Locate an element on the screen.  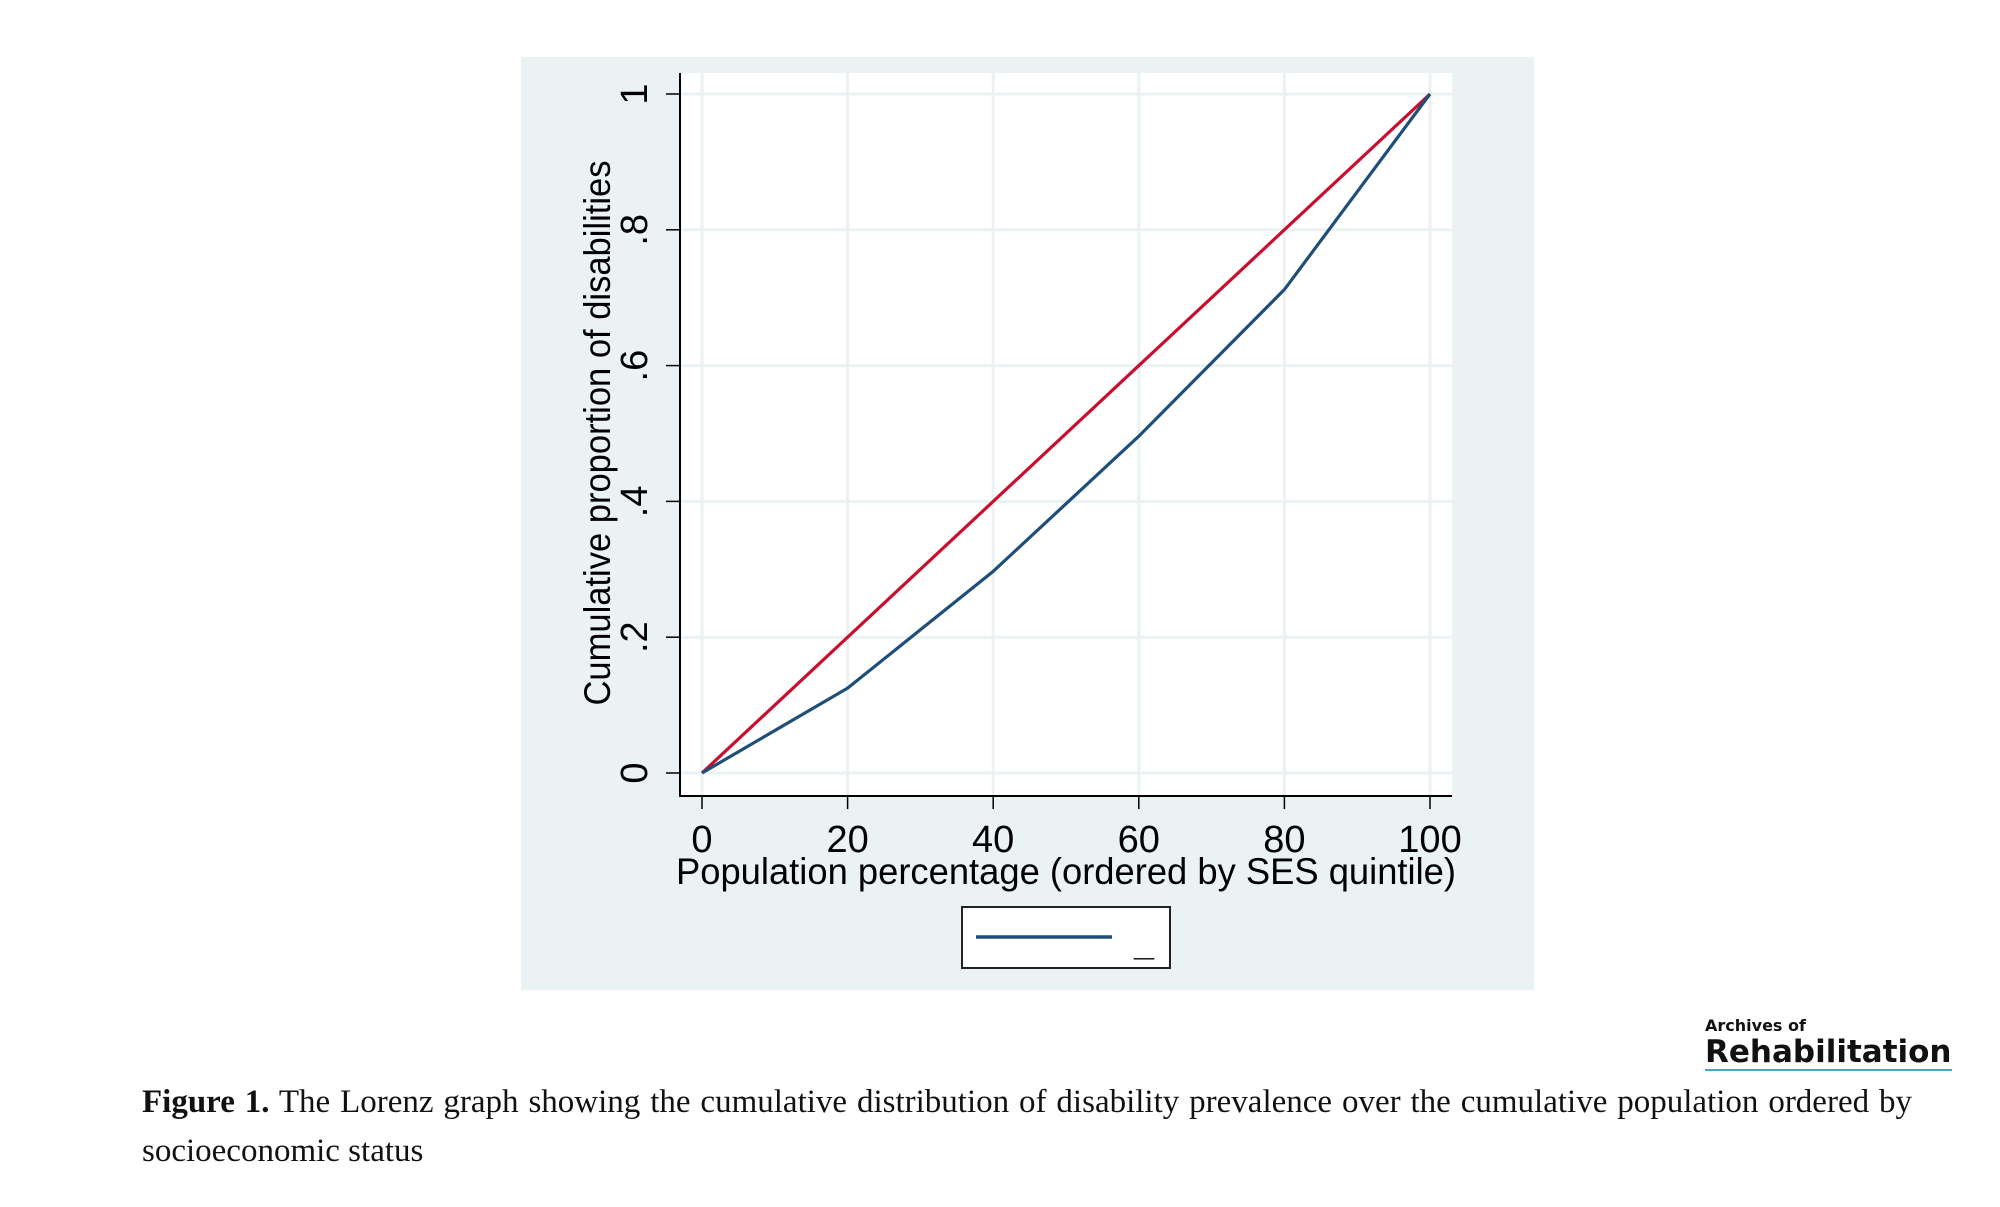
x-tick-label: 40 is located at coordinates (993, 840).